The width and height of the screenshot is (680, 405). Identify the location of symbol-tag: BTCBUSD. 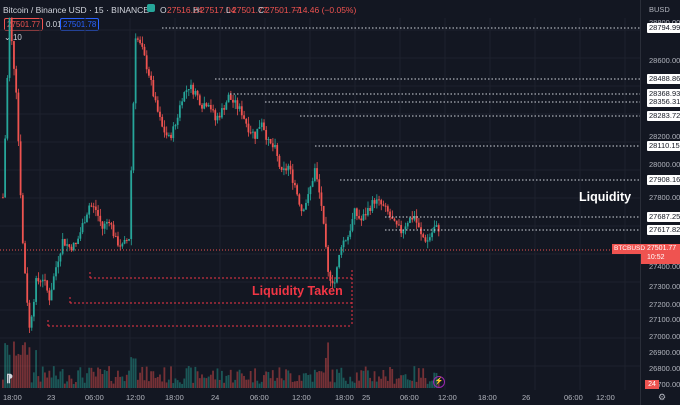
(630, 249).